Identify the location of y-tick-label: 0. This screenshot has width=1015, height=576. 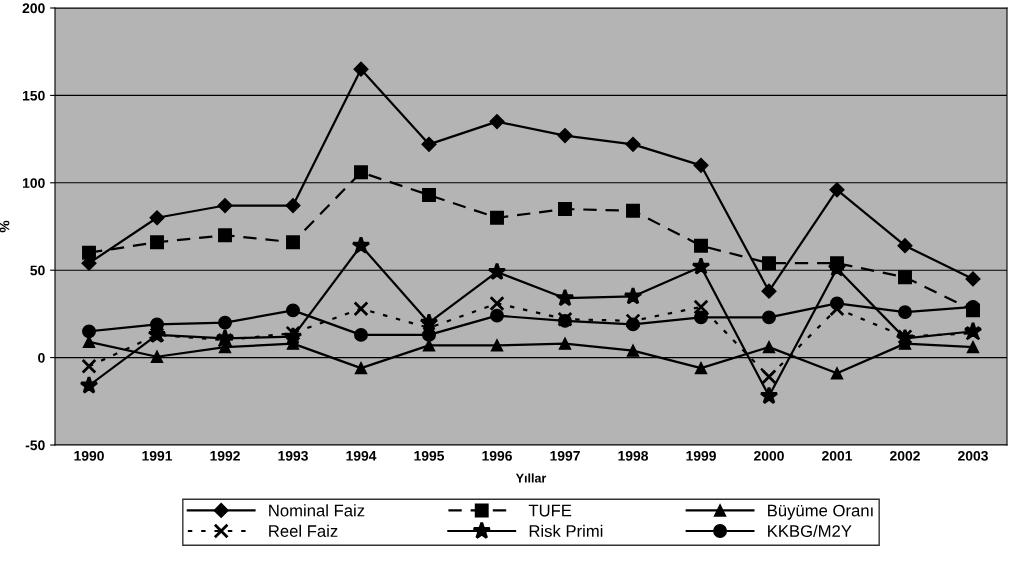
(41, 357).